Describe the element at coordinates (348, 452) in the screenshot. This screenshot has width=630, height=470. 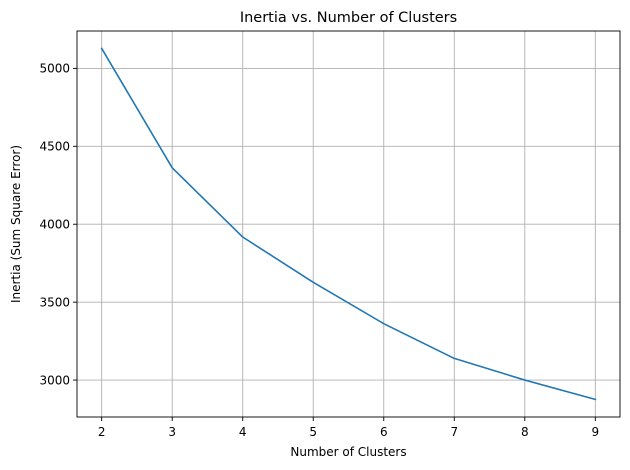
I see `x-axis-label: Number of Clusters` at that location.